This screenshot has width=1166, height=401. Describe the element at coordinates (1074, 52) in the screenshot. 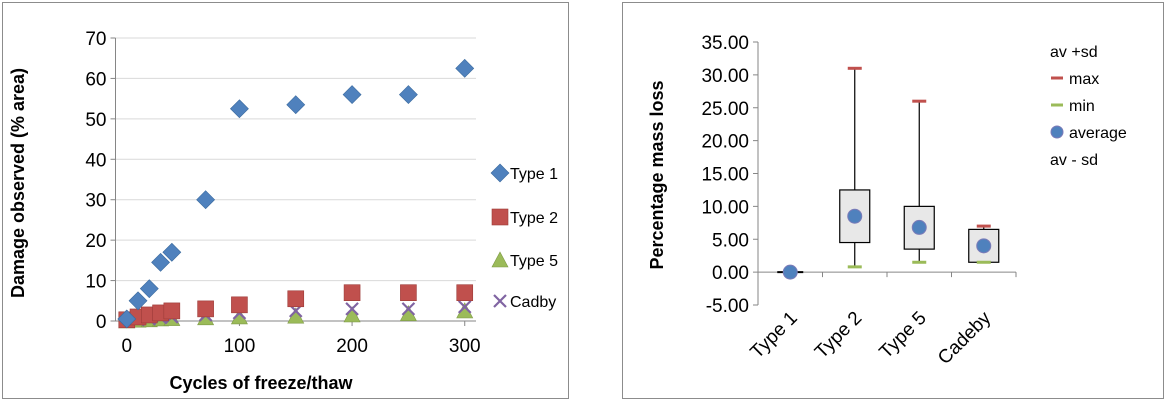

I see `legend-label: av +sd` at that location.